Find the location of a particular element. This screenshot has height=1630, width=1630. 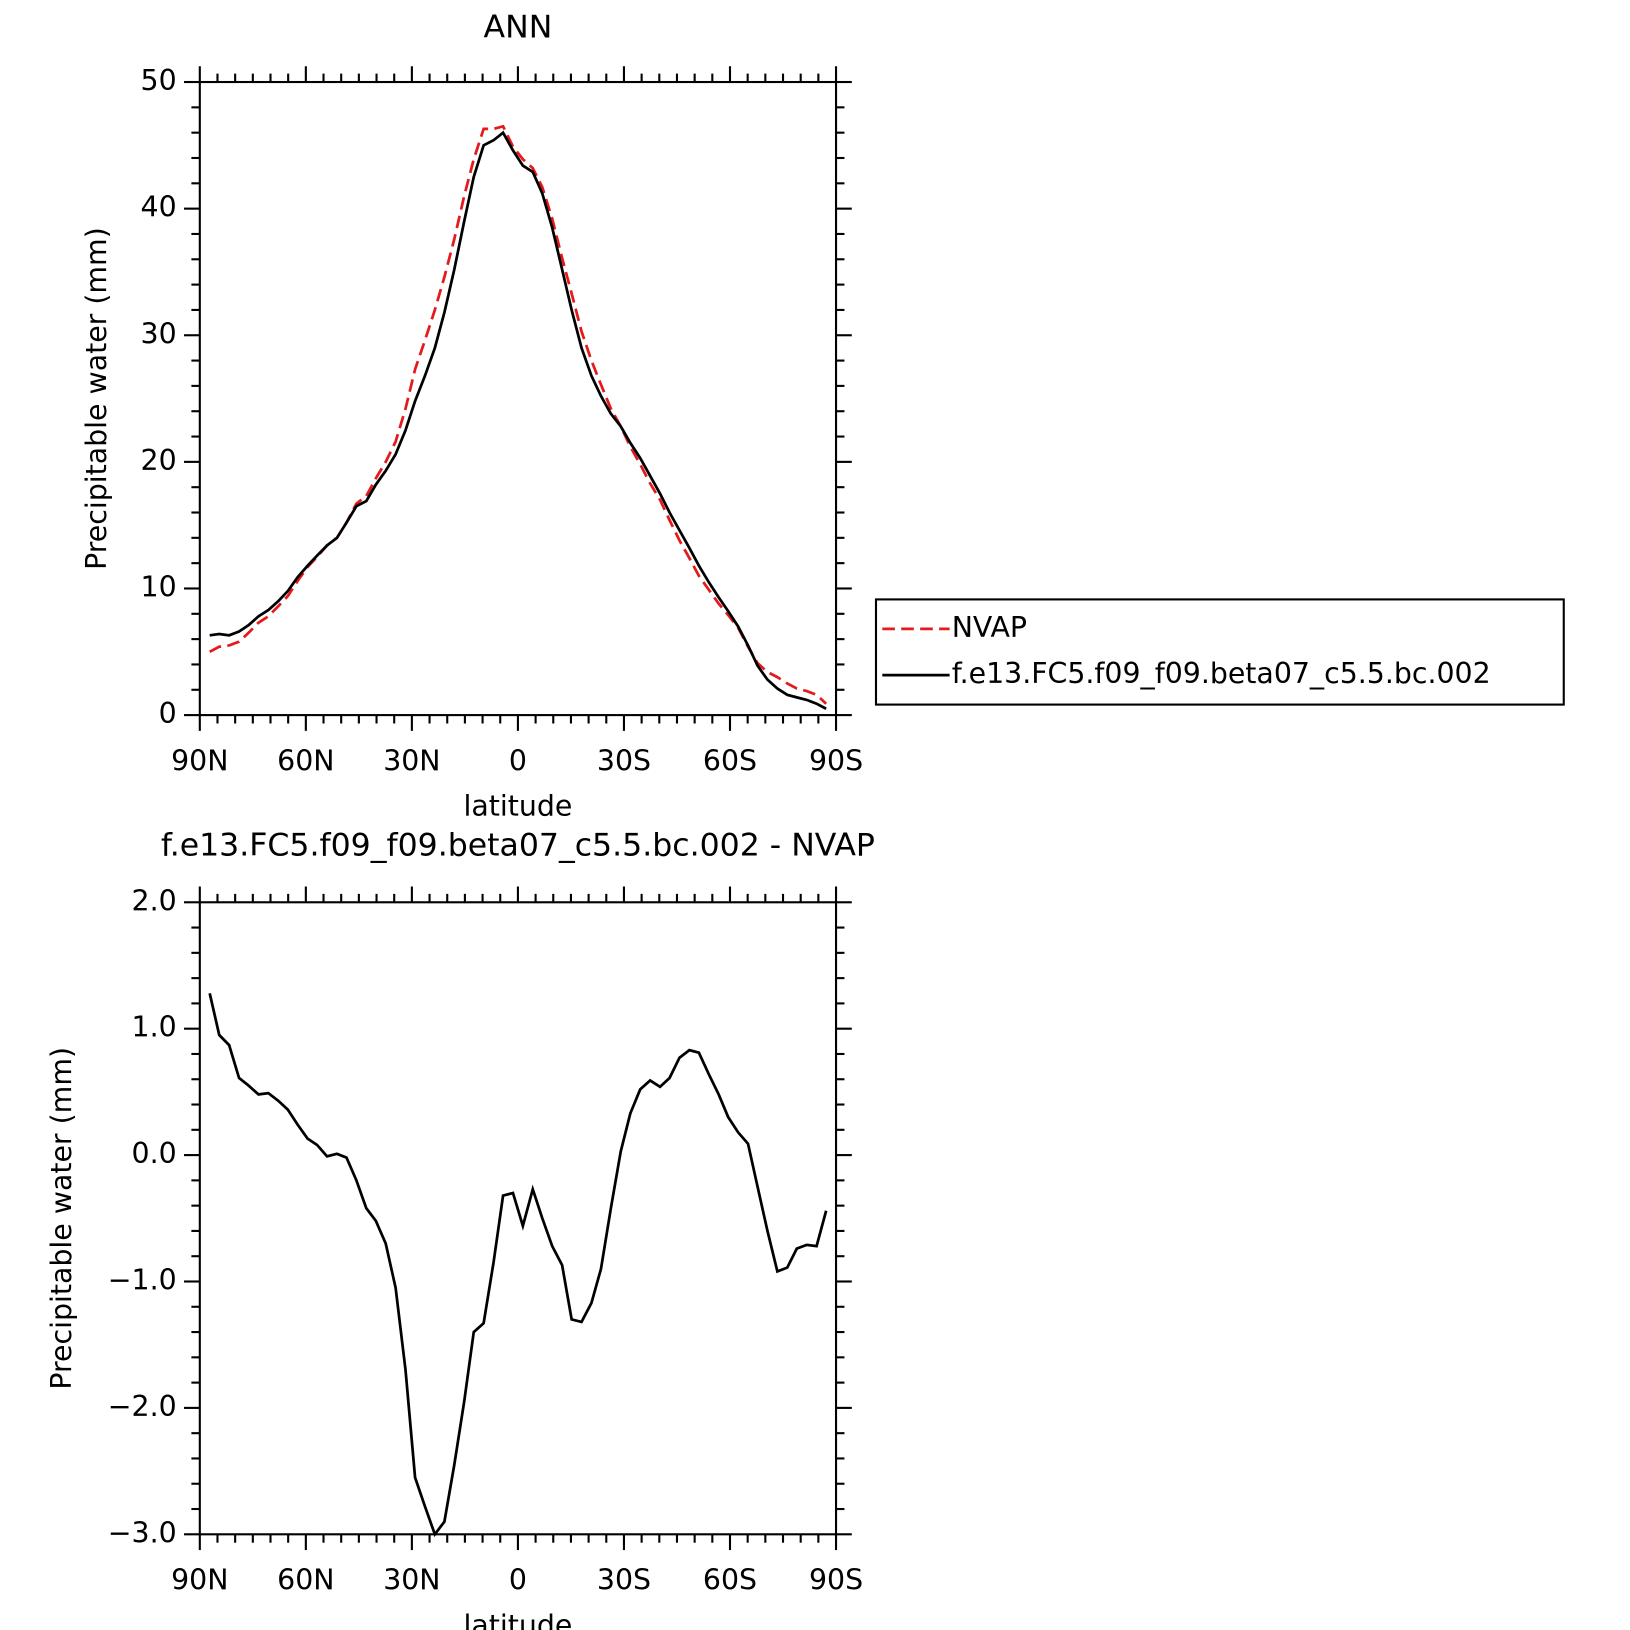

y-tick-label: −1.0 is located at coordinates (142, 1279).